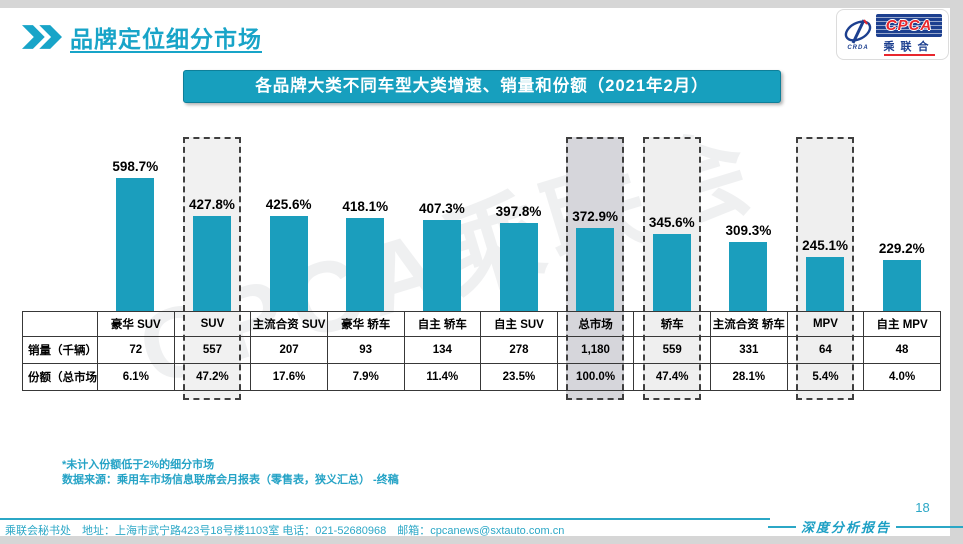 The height and width of the screenshot is (544, 963). I want to click on table-cell-SUV: 47.2%, so click(212, 377).